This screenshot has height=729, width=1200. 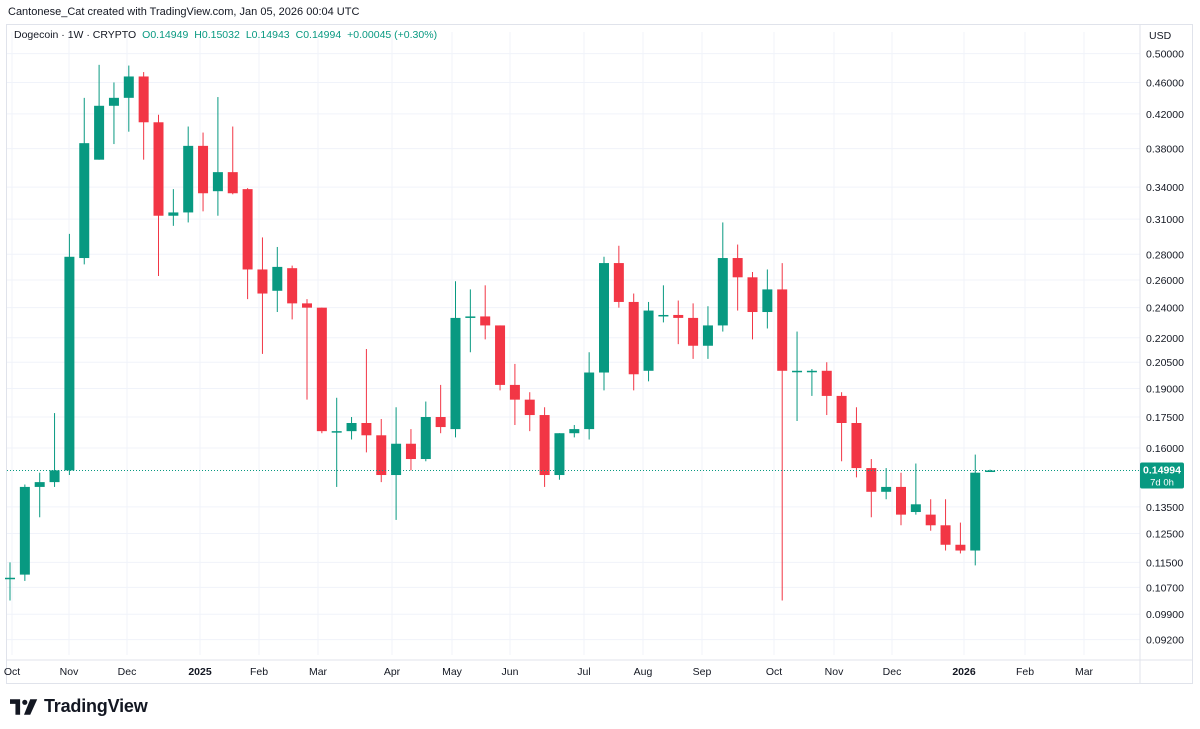 What do you see at coordinates (774, 672) in the screenshot?
I see `x-tick-label: Oct` at bounding box center [774, 672].